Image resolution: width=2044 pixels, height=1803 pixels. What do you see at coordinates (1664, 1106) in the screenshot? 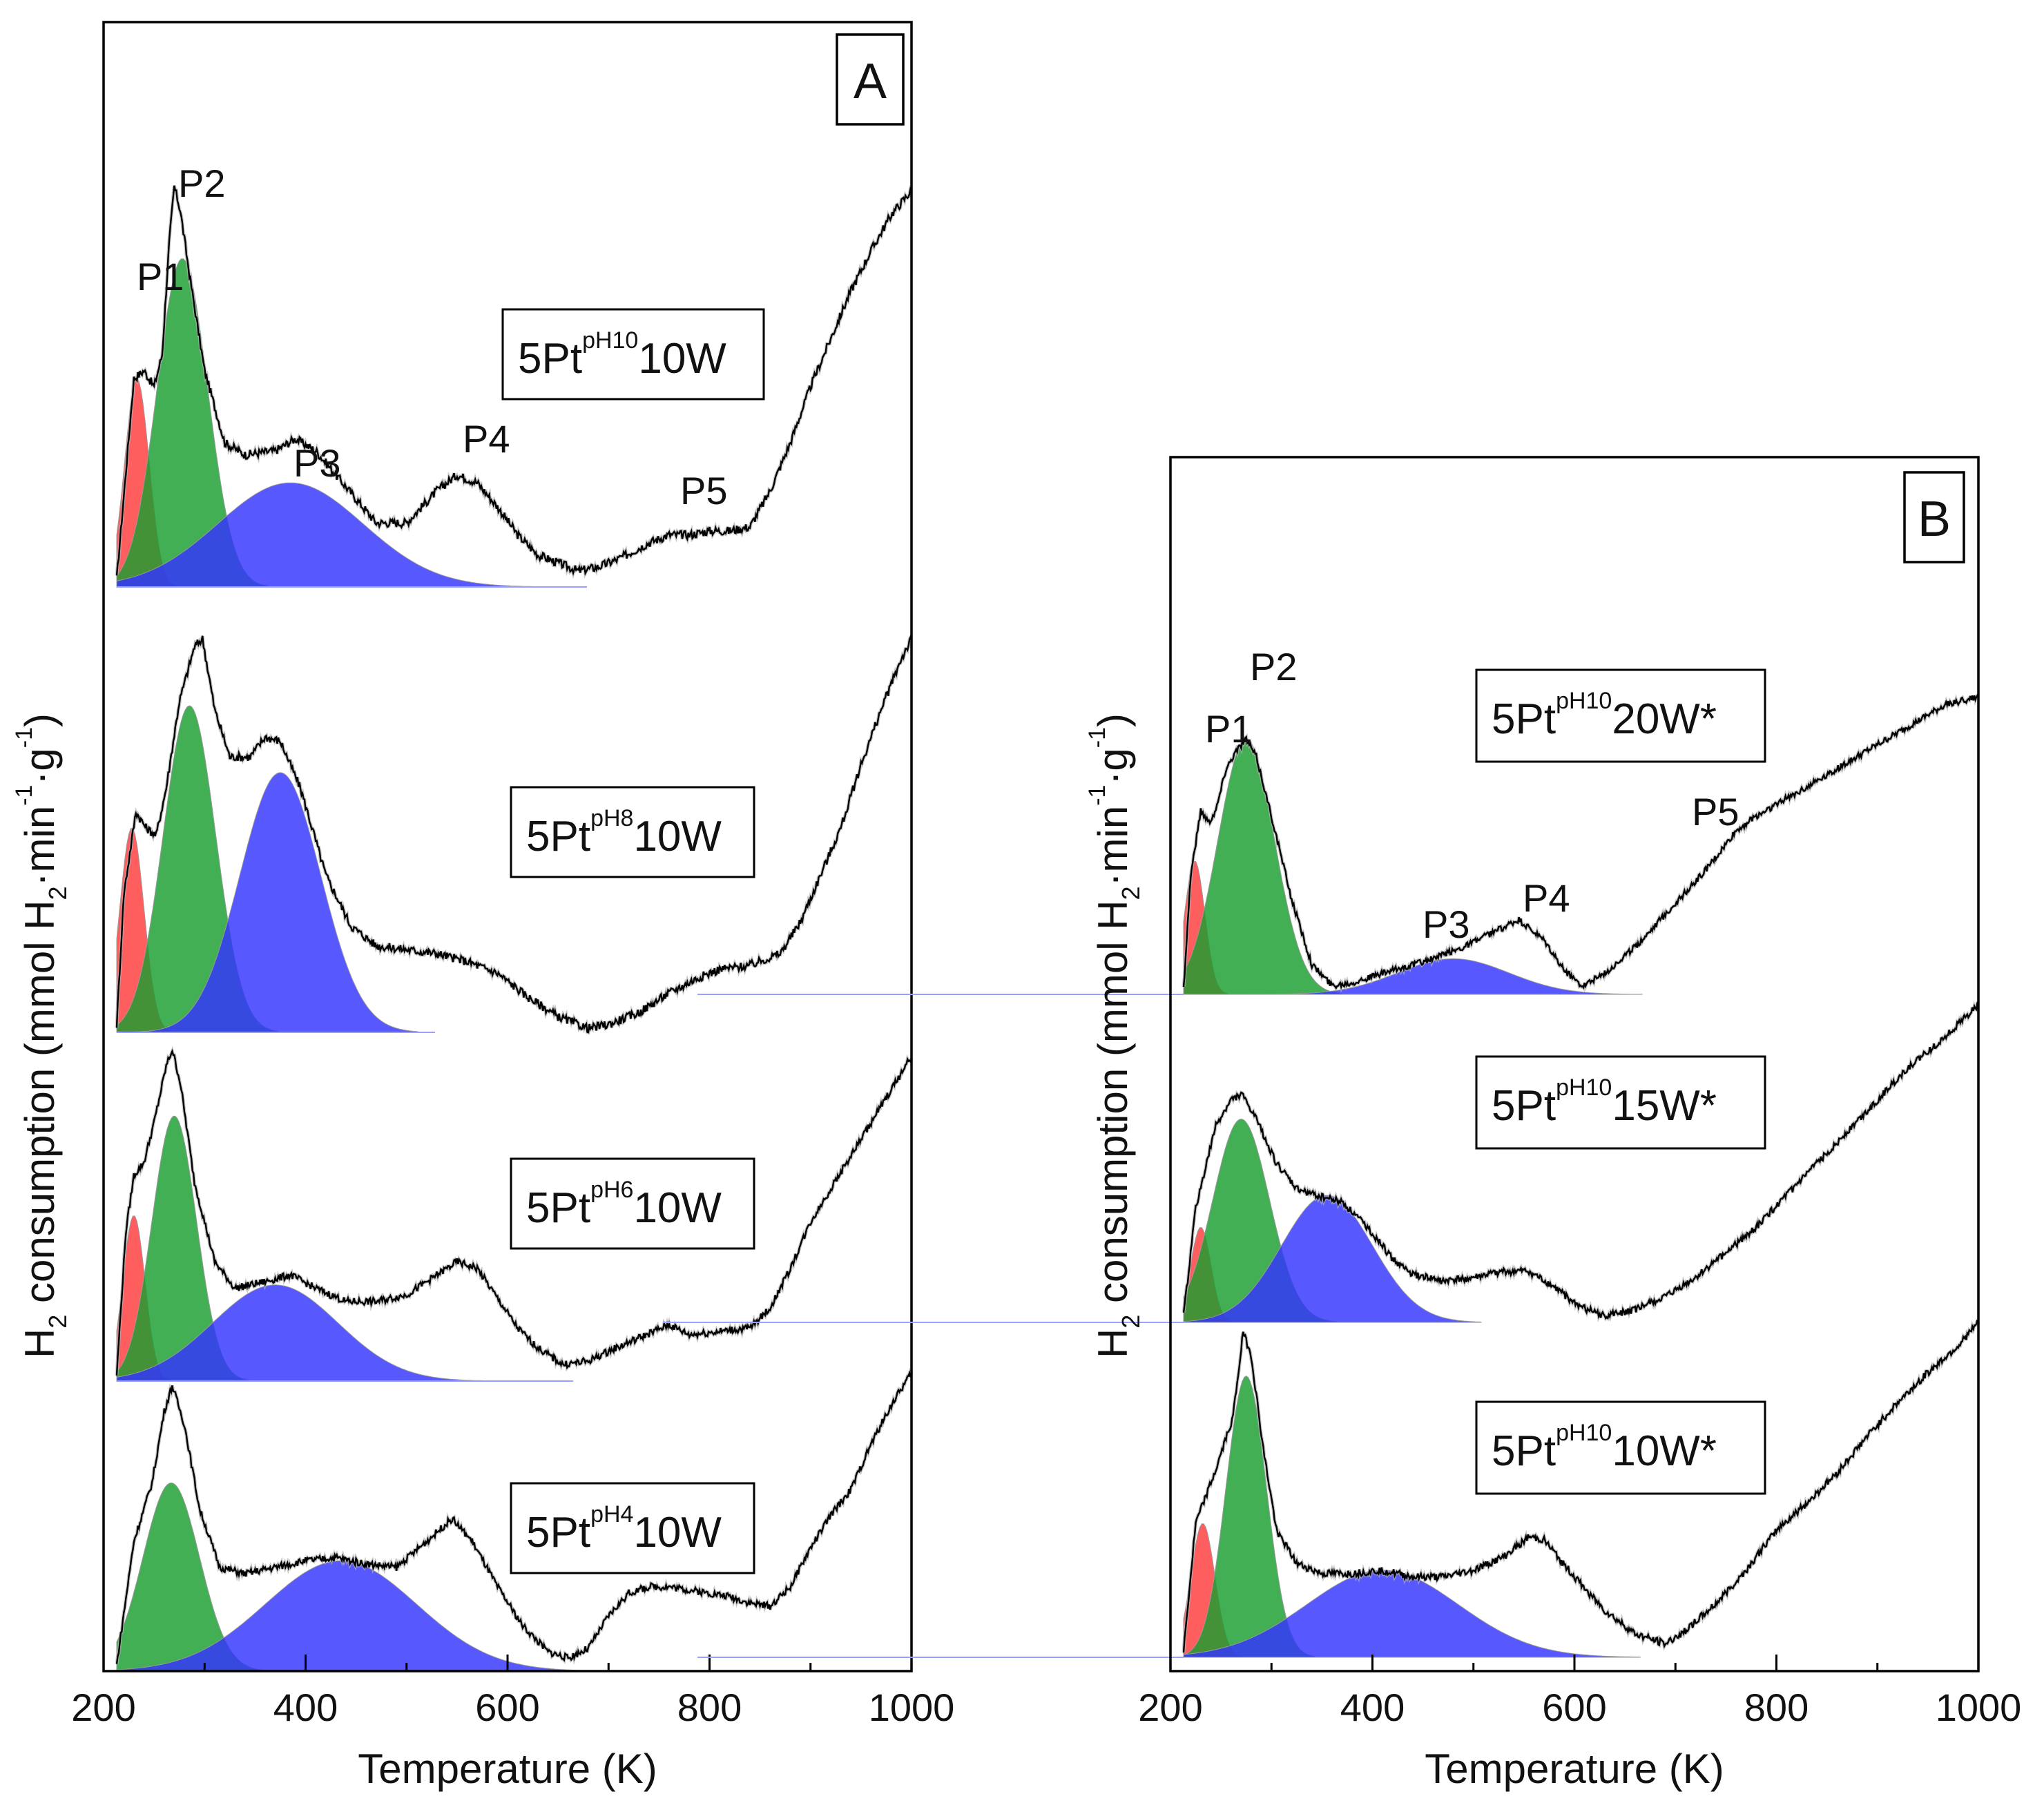
I see `sample-label-suffix: 15W*` at bounding box center [1664, 1106].